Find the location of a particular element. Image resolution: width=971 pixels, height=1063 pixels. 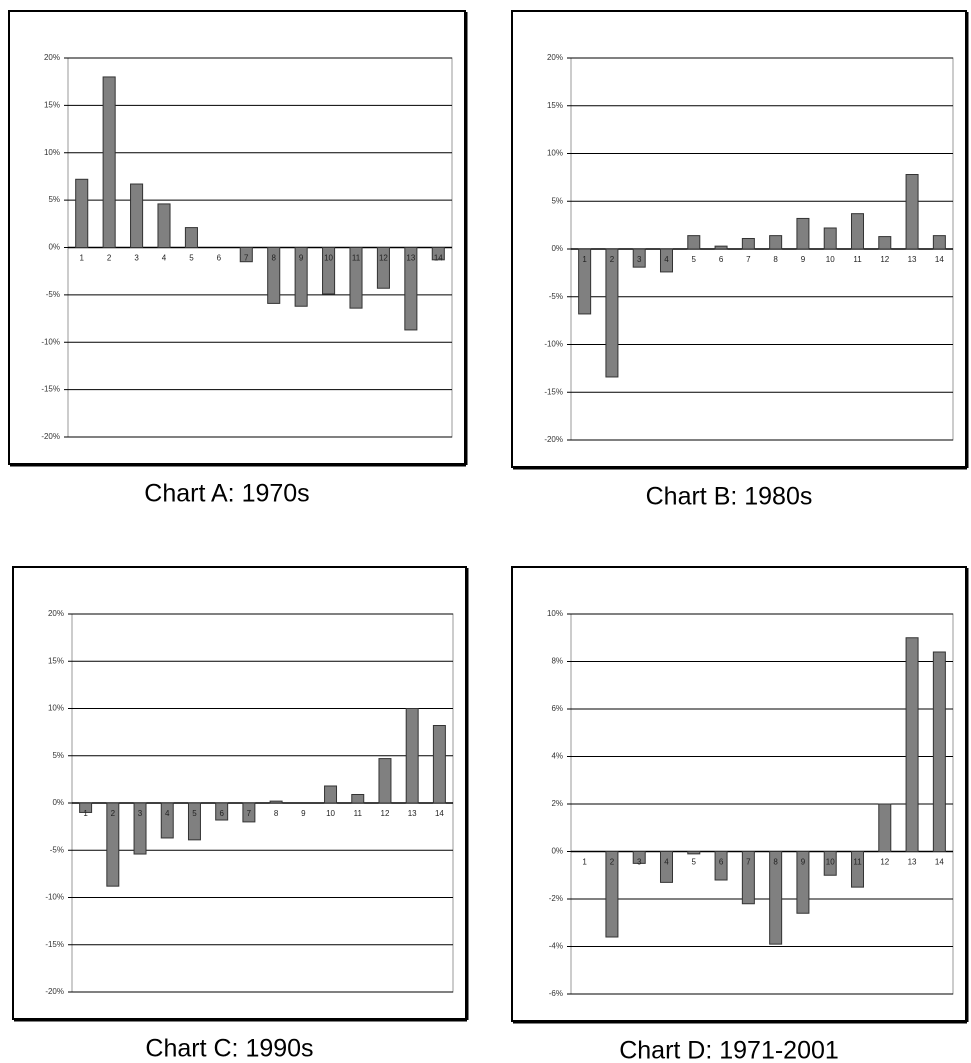

x-tick-label: 4 is located at coordinates (666, 259).